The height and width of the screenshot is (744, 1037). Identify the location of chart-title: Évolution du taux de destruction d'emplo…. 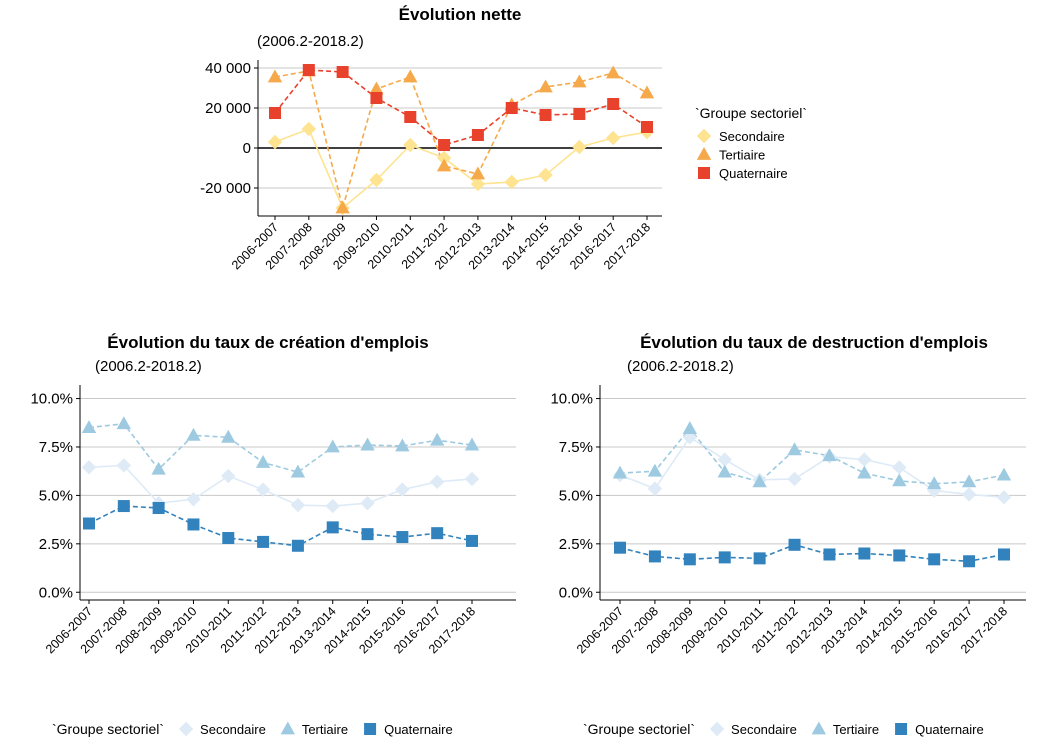
(814, 342).